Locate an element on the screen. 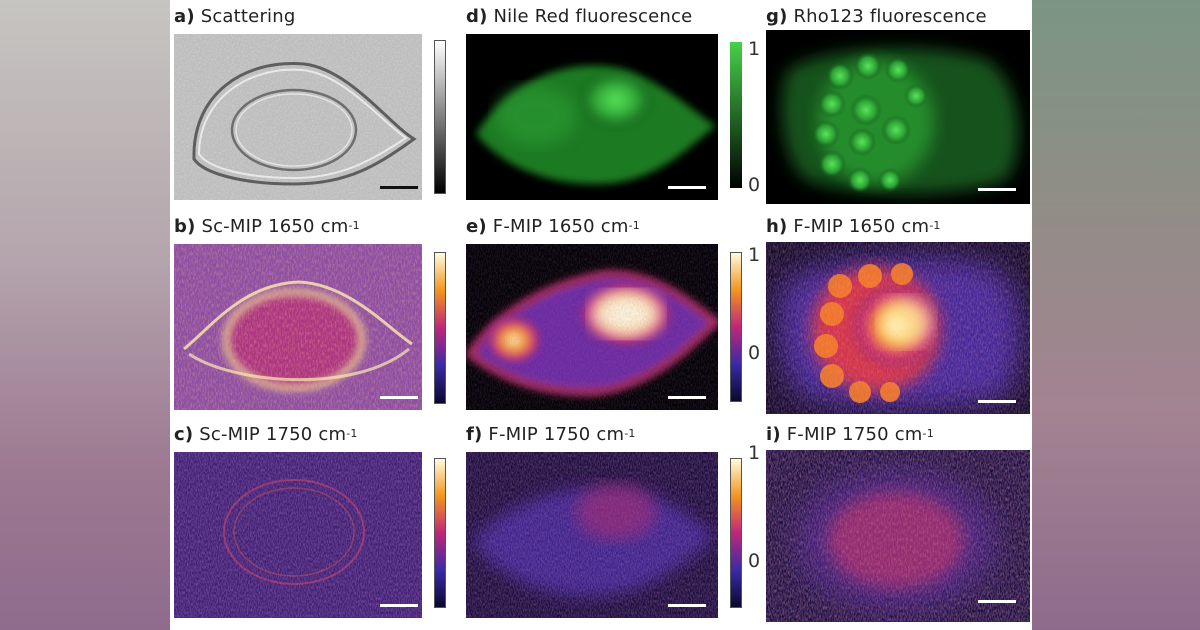 This screenshot has width=1200, height=630. fire-colorbar-e is located at coordinates (736, 327).